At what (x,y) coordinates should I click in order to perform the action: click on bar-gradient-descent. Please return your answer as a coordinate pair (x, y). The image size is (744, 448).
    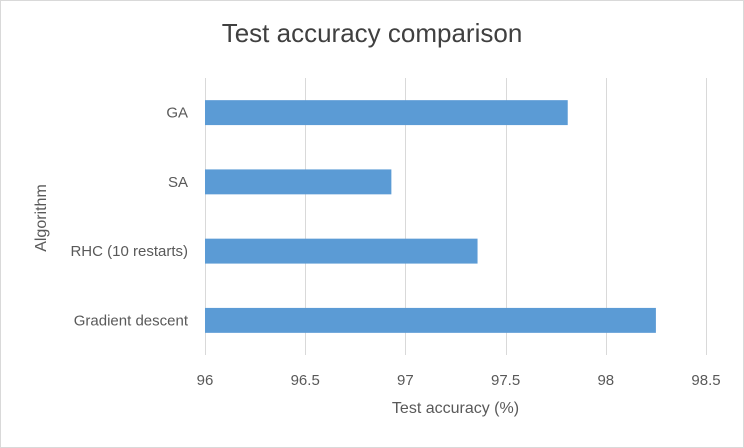
    Looking at the image, I should click on (430, 320).